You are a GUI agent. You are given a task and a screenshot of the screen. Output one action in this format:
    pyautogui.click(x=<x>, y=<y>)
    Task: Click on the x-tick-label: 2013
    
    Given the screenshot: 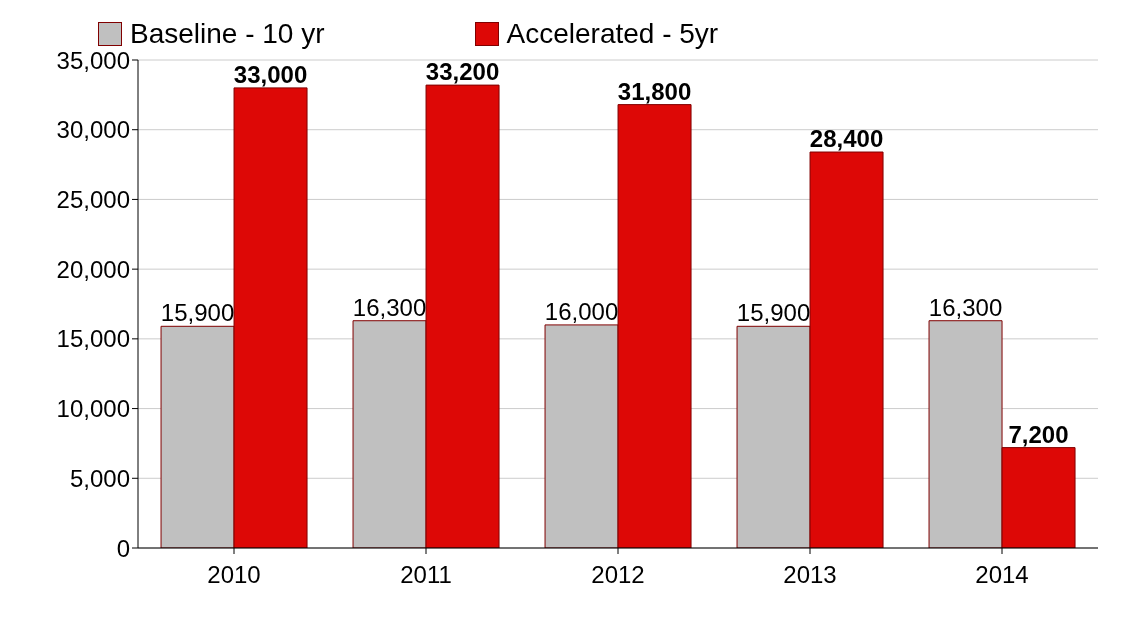 What is the action you would take?
    pyautogui.click(x=810, y=575)
    